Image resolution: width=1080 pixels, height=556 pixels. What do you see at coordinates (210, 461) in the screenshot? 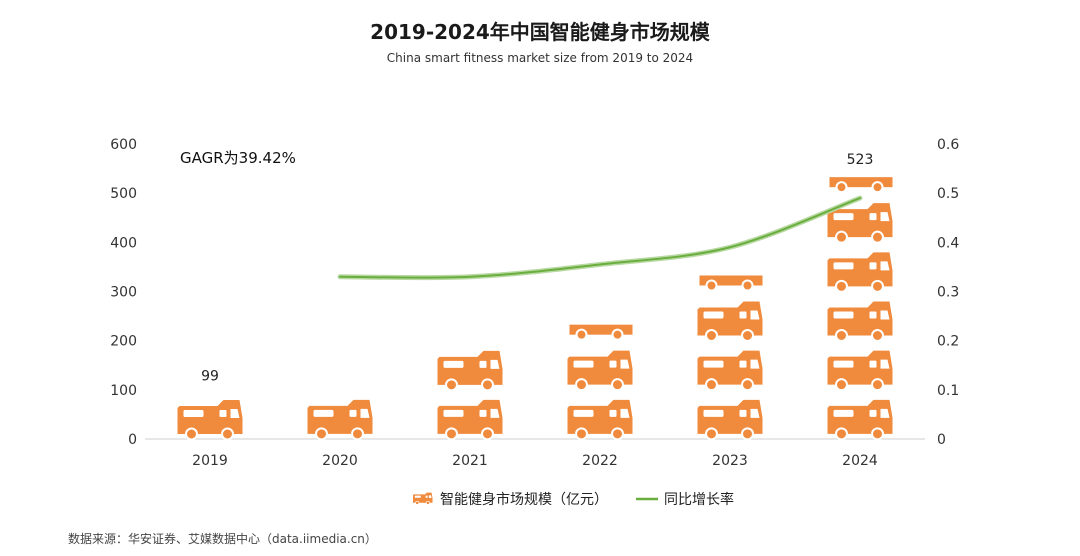
I see `x-tick-label: 2019` at bounding box center [210, 461].